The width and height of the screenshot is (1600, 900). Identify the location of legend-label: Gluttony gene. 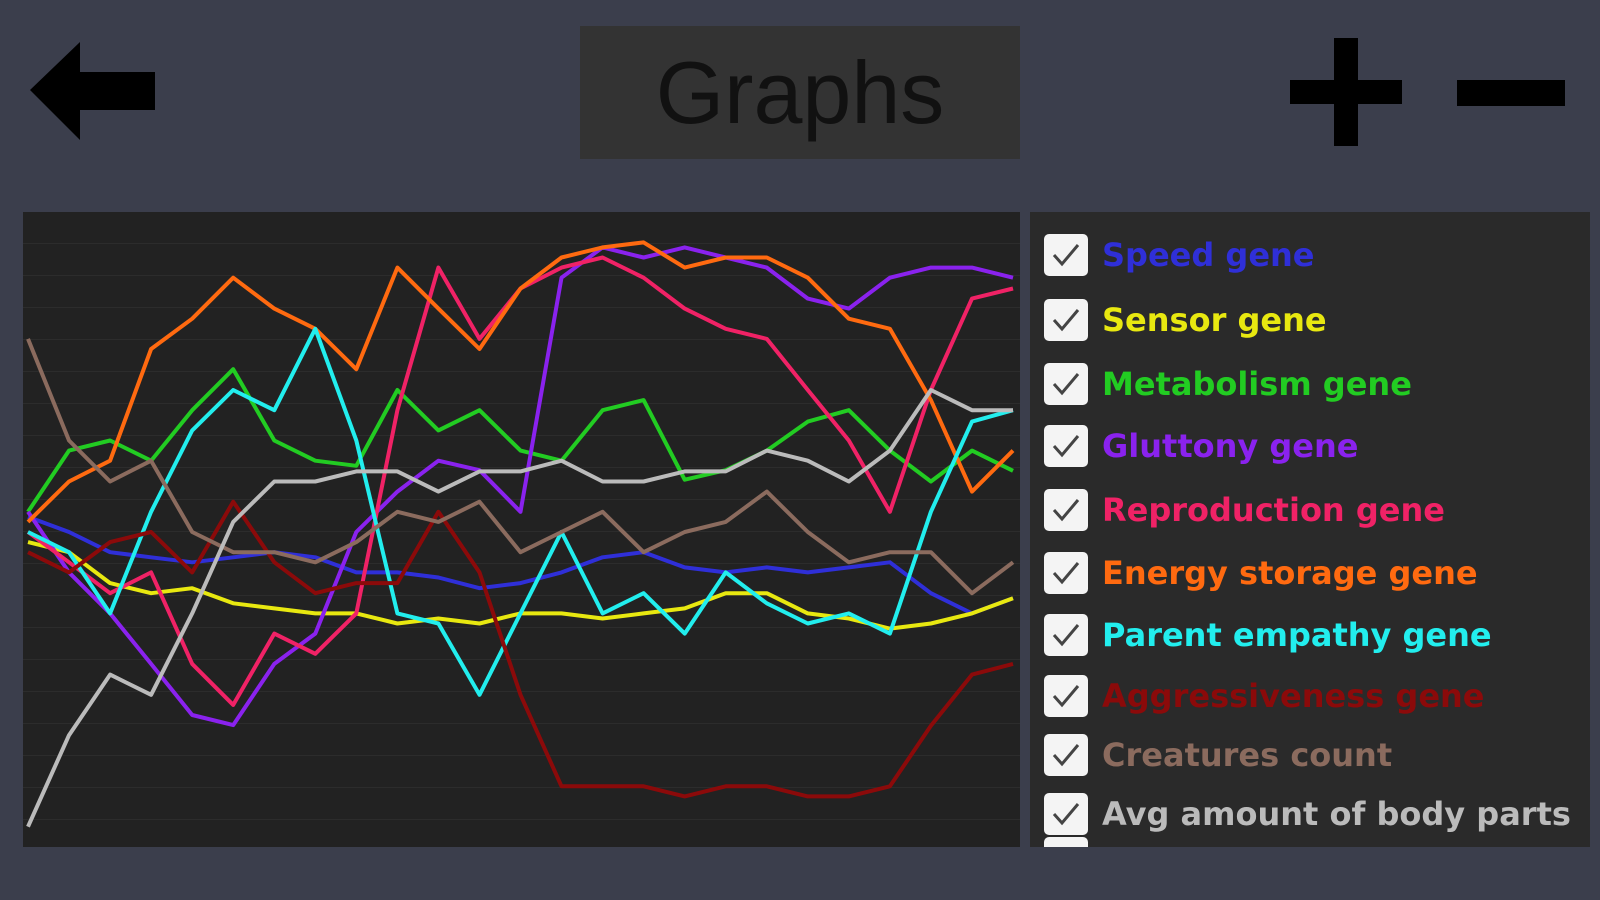
(1230, 446).